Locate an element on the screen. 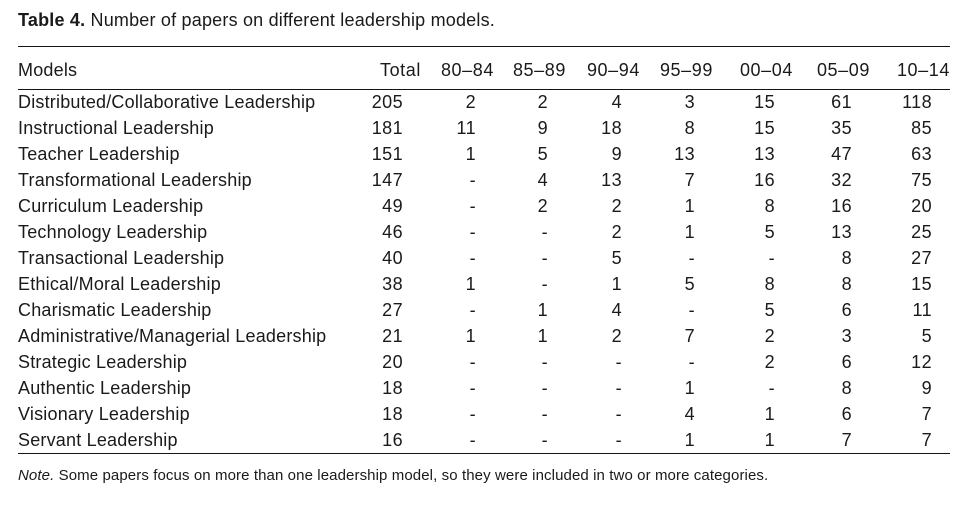 This screenshot has height=510, width=968. table-row: Transactional Leadership 40 - - 5 - - 8 27 is located at coordinates (484, 259).